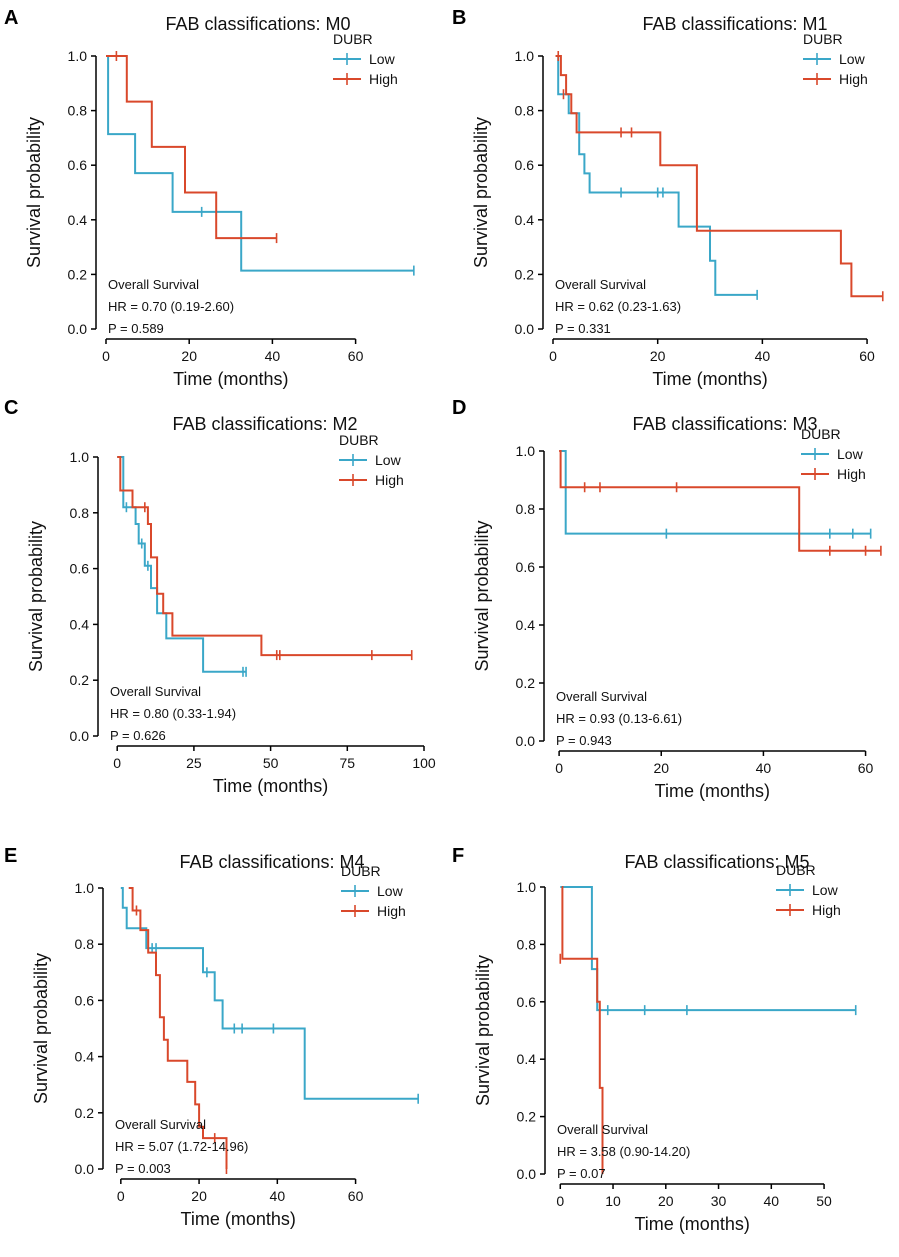  I want to click on panel-label: A, so click(11, 18).